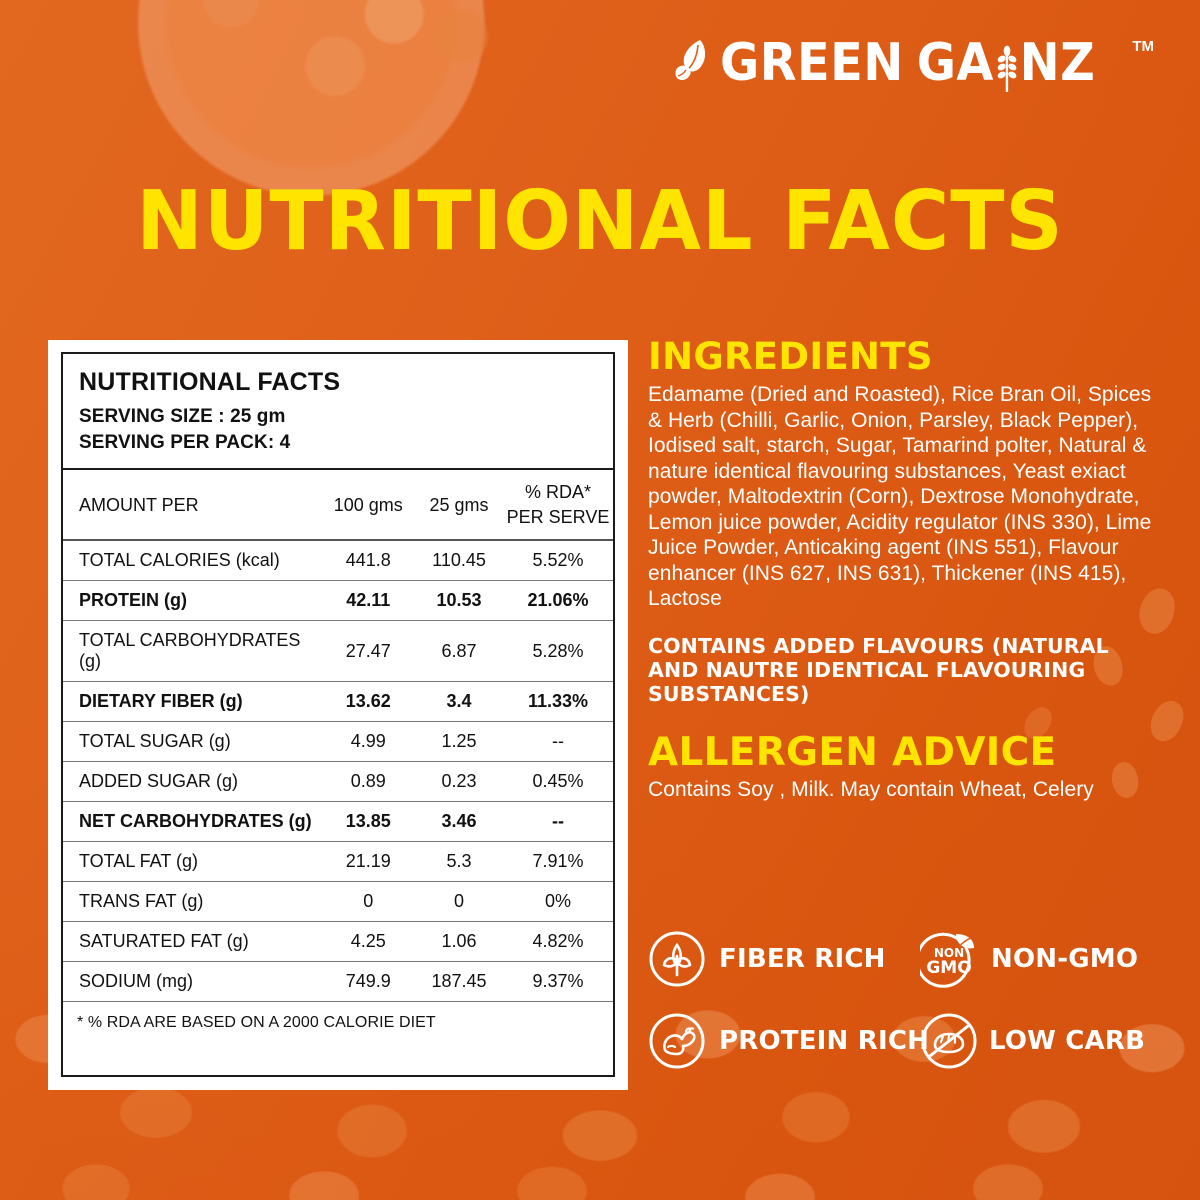 The height and width of the screenshot is (1200, 1200). Describe the element at coordinates (192, 941) in the screenshot. I see `nutrient-label: SATURATED FAT (g)` at that location.